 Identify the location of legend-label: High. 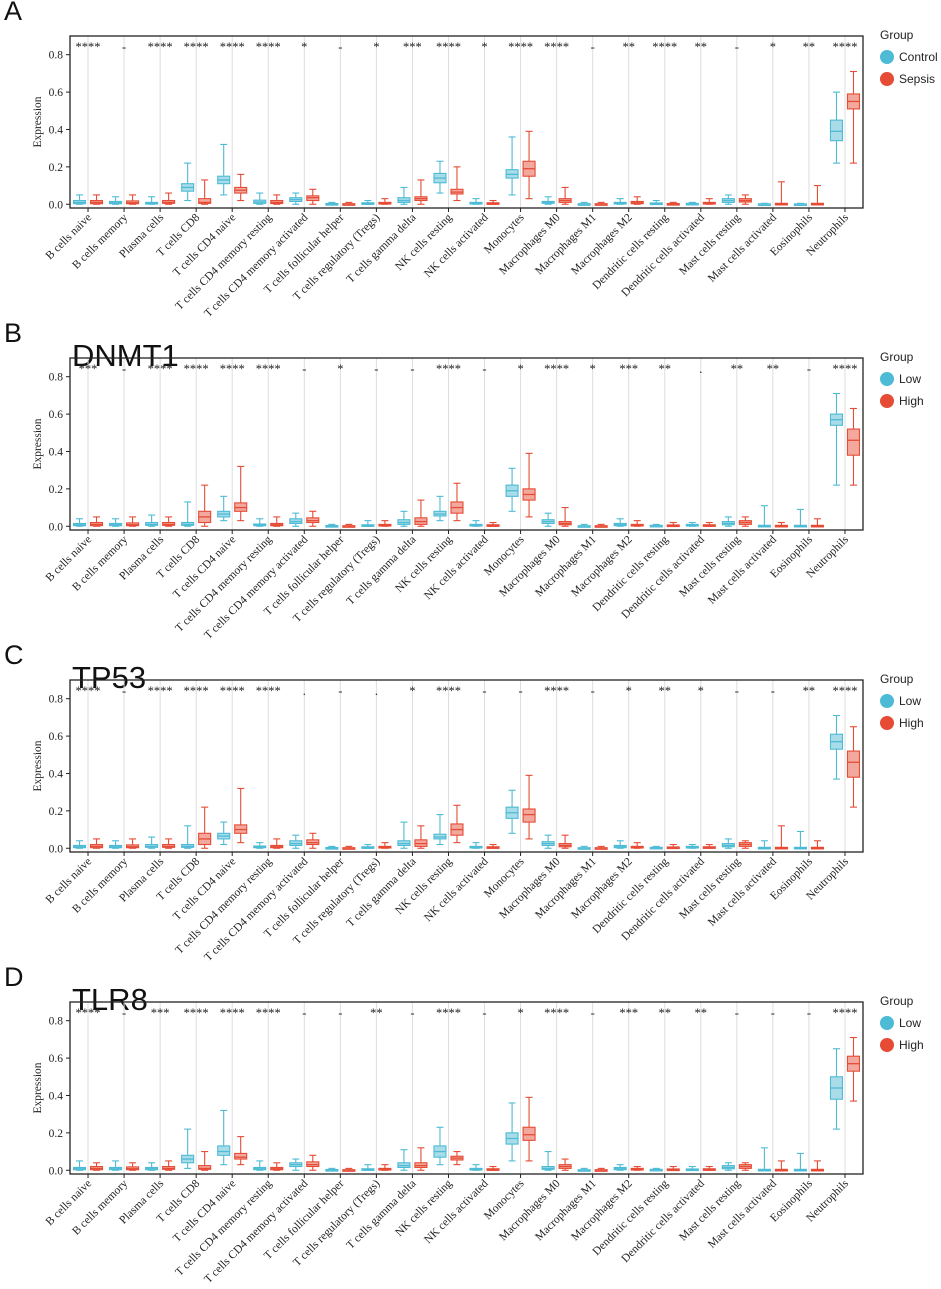
(911, 1045).